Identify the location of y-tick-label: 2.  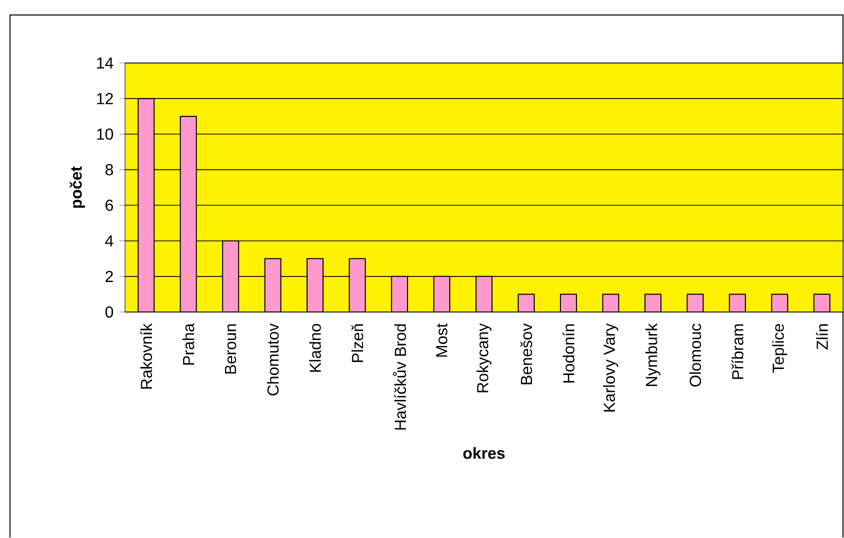
(109, 276).